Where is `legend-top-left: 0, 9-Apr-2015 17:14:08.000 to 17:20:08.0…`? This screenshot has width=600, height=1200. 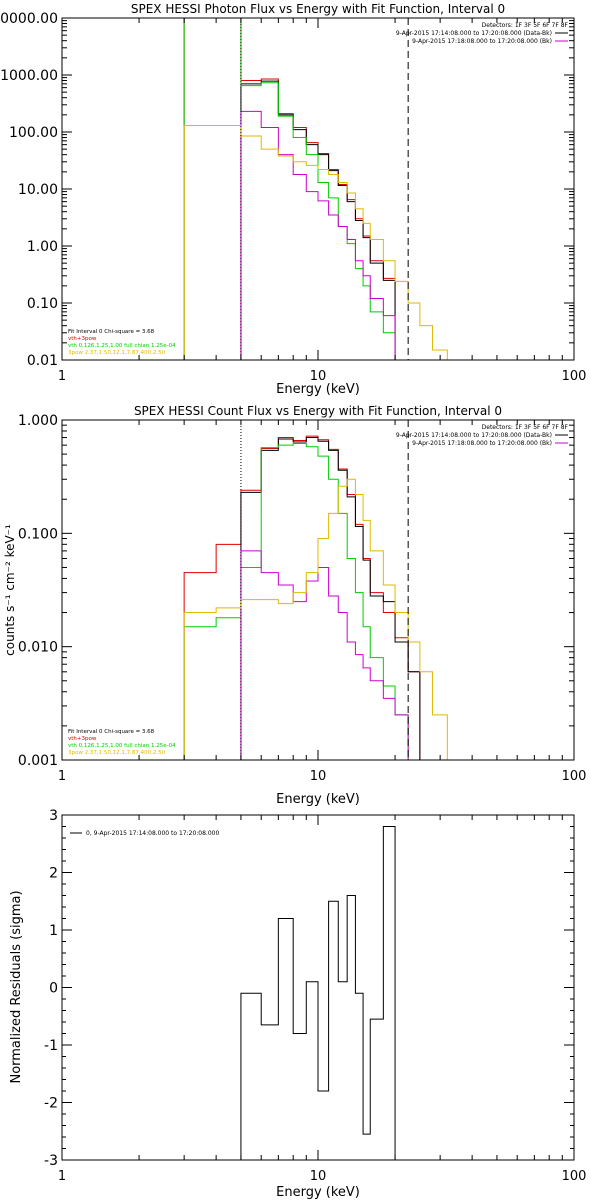
legend-top-left: 0, 9-Apr-2015 17:14:08.000 to 17:20:08.0… is located at coordinates (144, 833).